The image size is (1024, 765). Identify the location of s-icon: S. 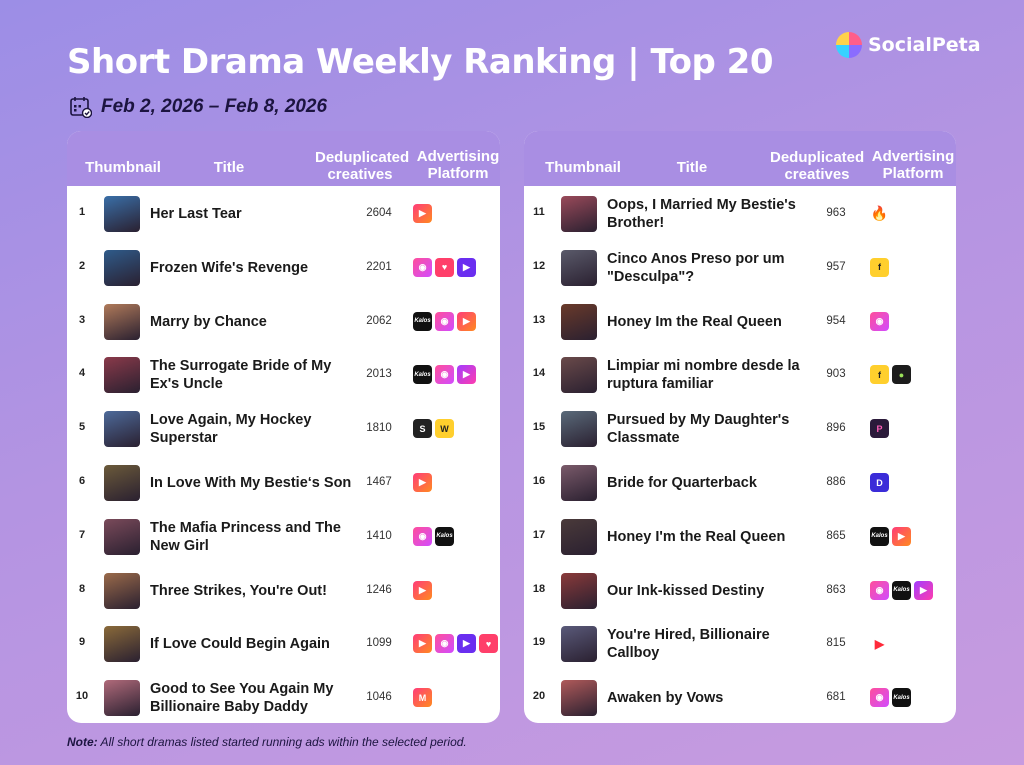
(422, 429).